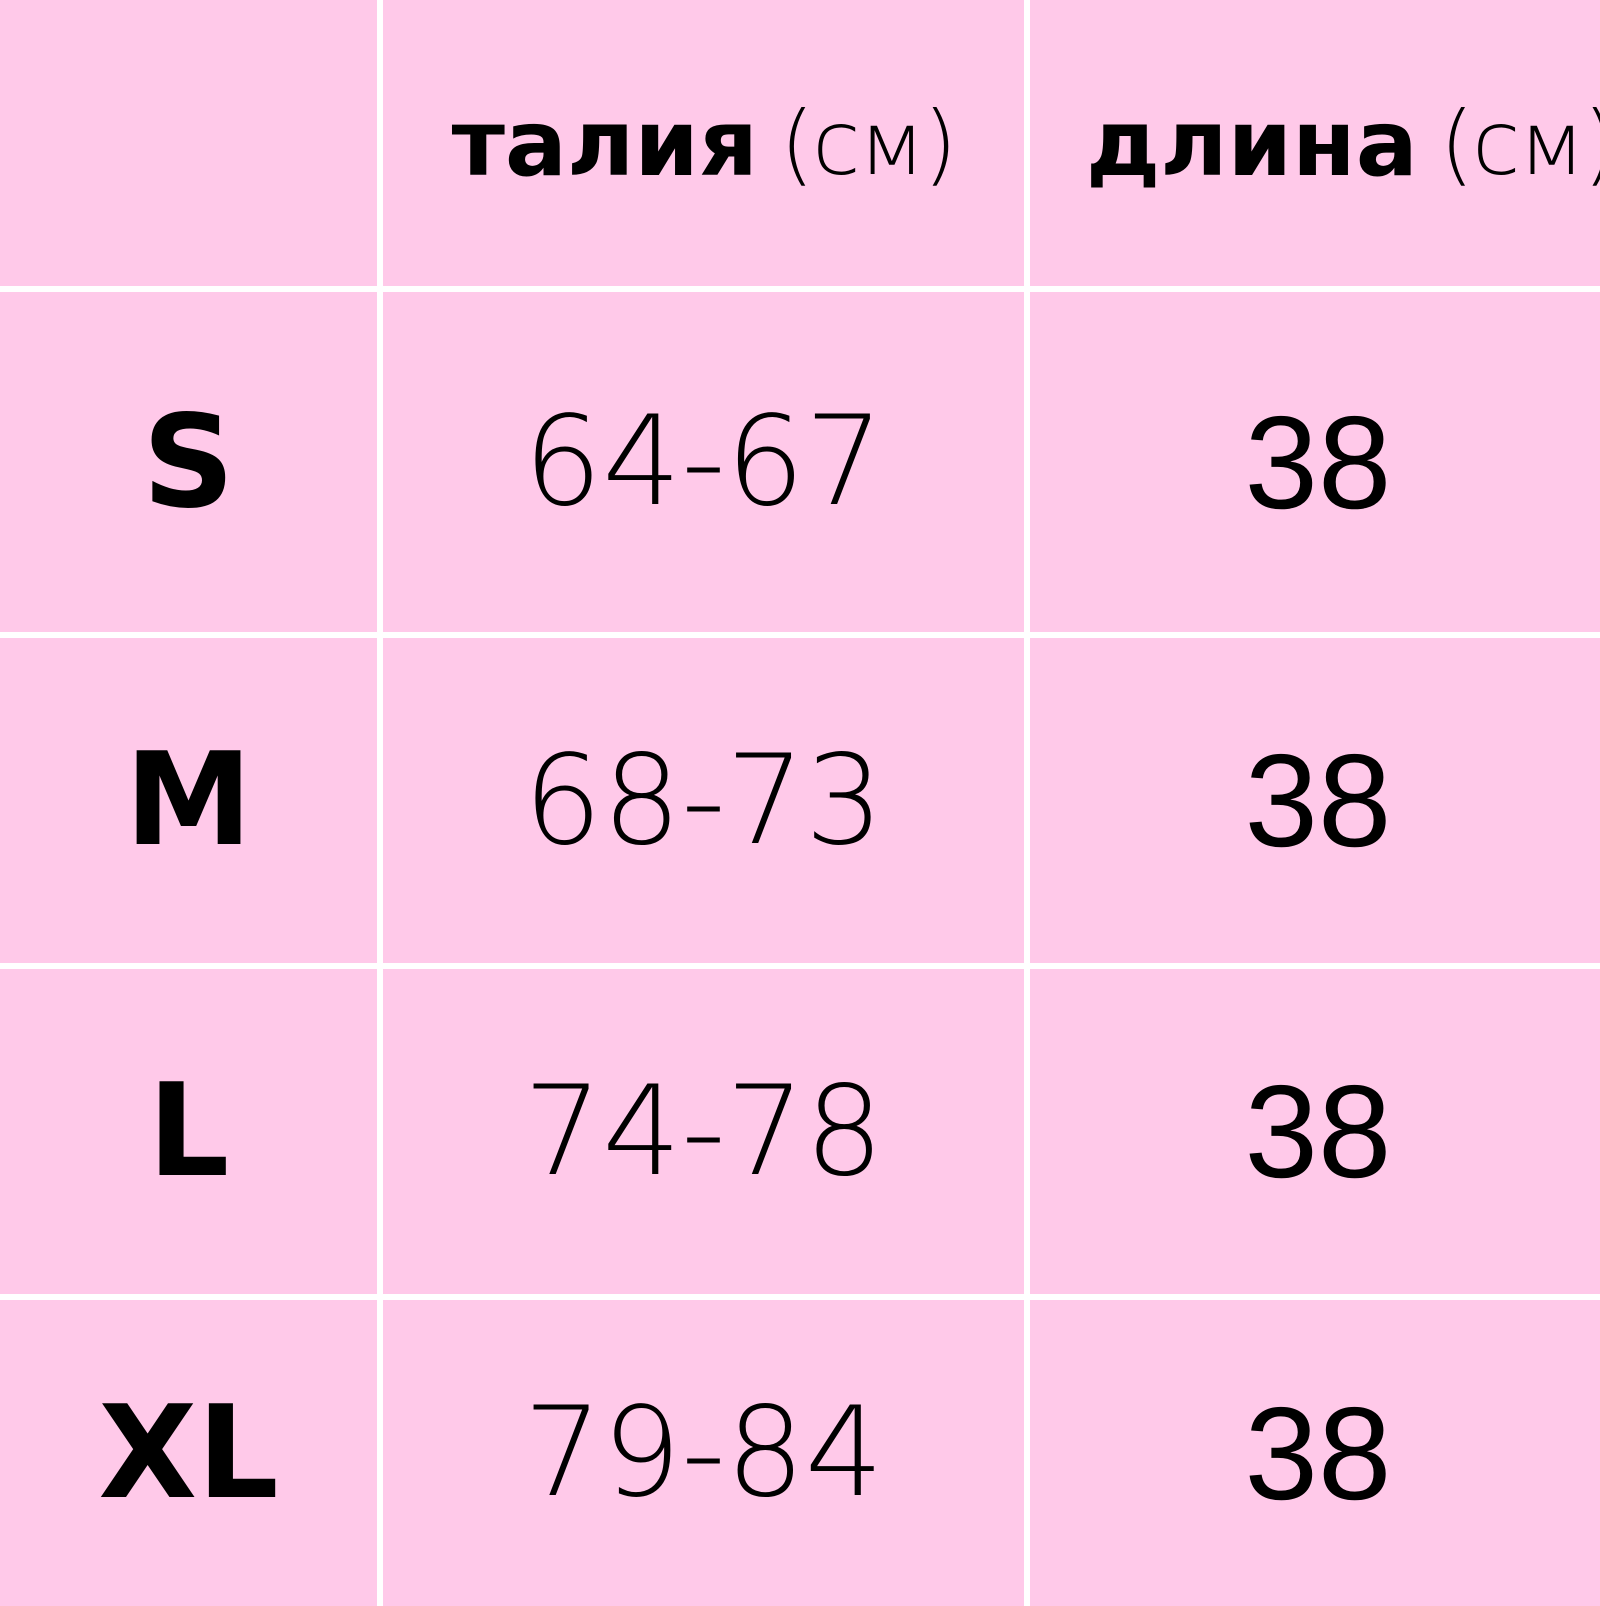 Image resolution: width=1600 pixels, height=1606 pixels. I want to click on header-waist: талия (см), so click(703, 143).